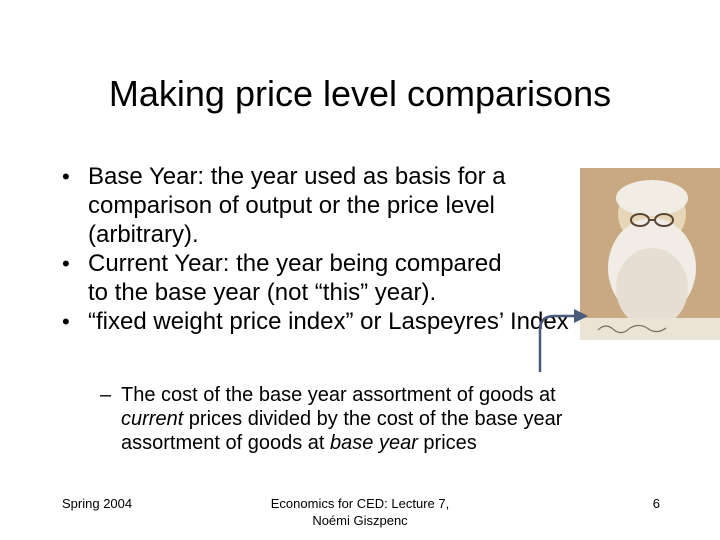 The image size is (720, 540). I want to click on sub-bullet-text: prices, so click(447, 443).